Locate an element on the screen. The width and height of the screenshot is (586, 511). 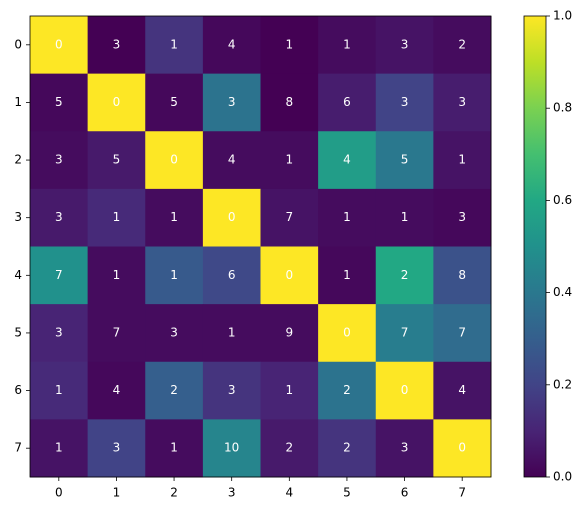
colorbar is located at coordinates (535, 246).